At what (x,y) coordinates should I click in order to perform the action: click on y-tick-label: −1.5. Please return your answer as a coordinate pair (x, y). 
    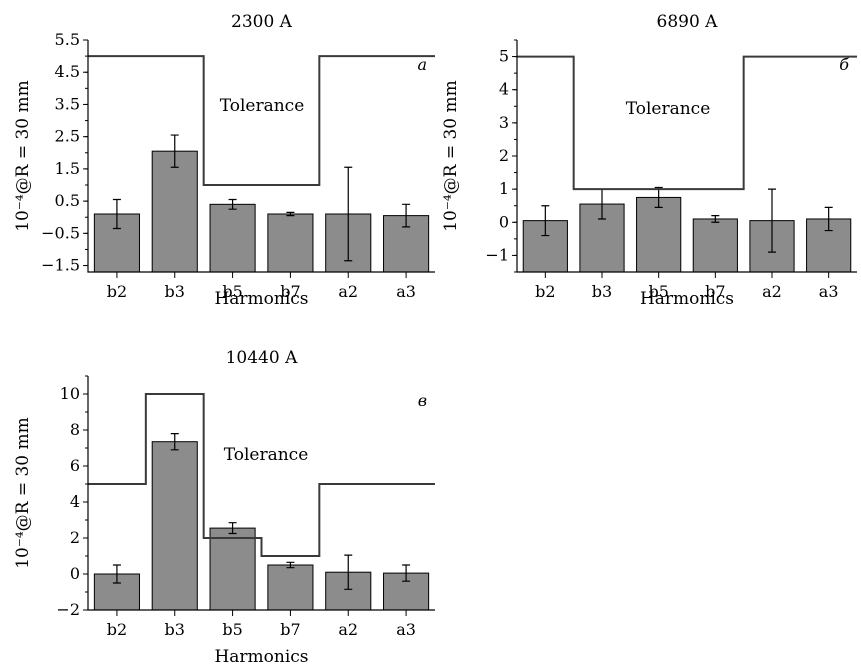
    Looking at the image, I should click on (60, 265).